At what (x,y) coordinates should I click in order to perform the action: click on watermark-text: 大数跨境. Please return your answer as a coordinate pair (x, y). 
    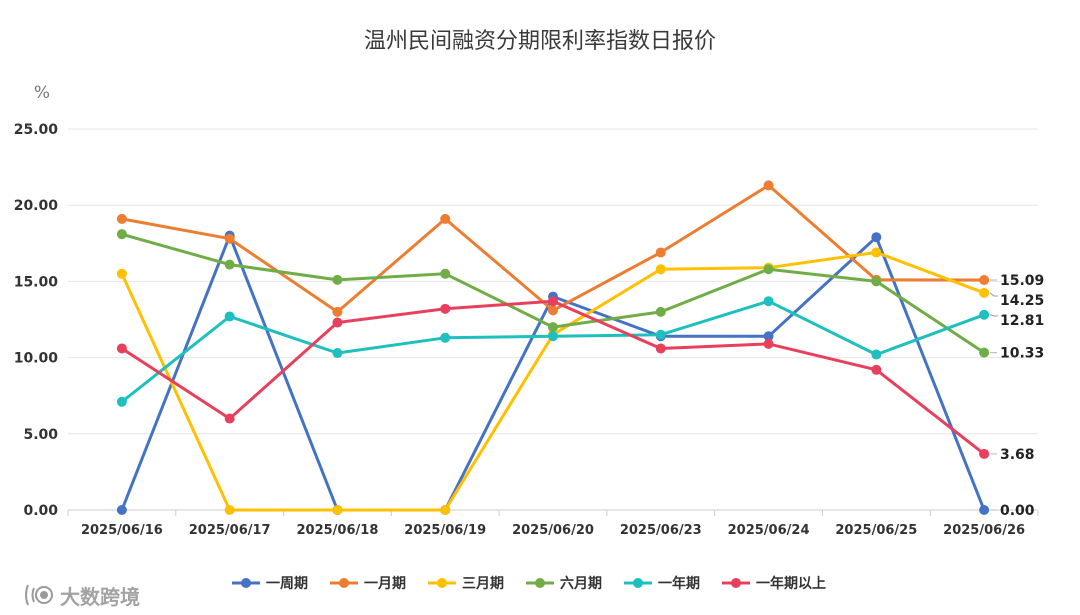
    Looking at the image, I should click on (100, 597).